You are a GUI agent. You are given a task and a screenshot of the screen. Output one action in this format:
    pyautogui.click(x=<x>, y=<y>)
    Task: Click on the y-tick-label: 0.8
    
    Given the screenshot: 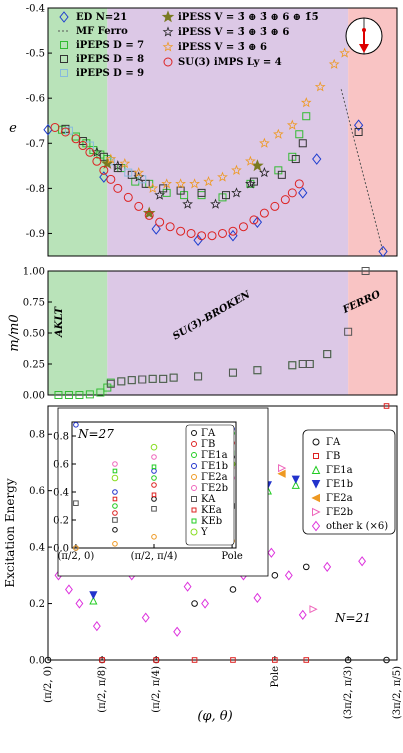 What is the action you would take?
    pyautogui.click(x=37, y=435)
    